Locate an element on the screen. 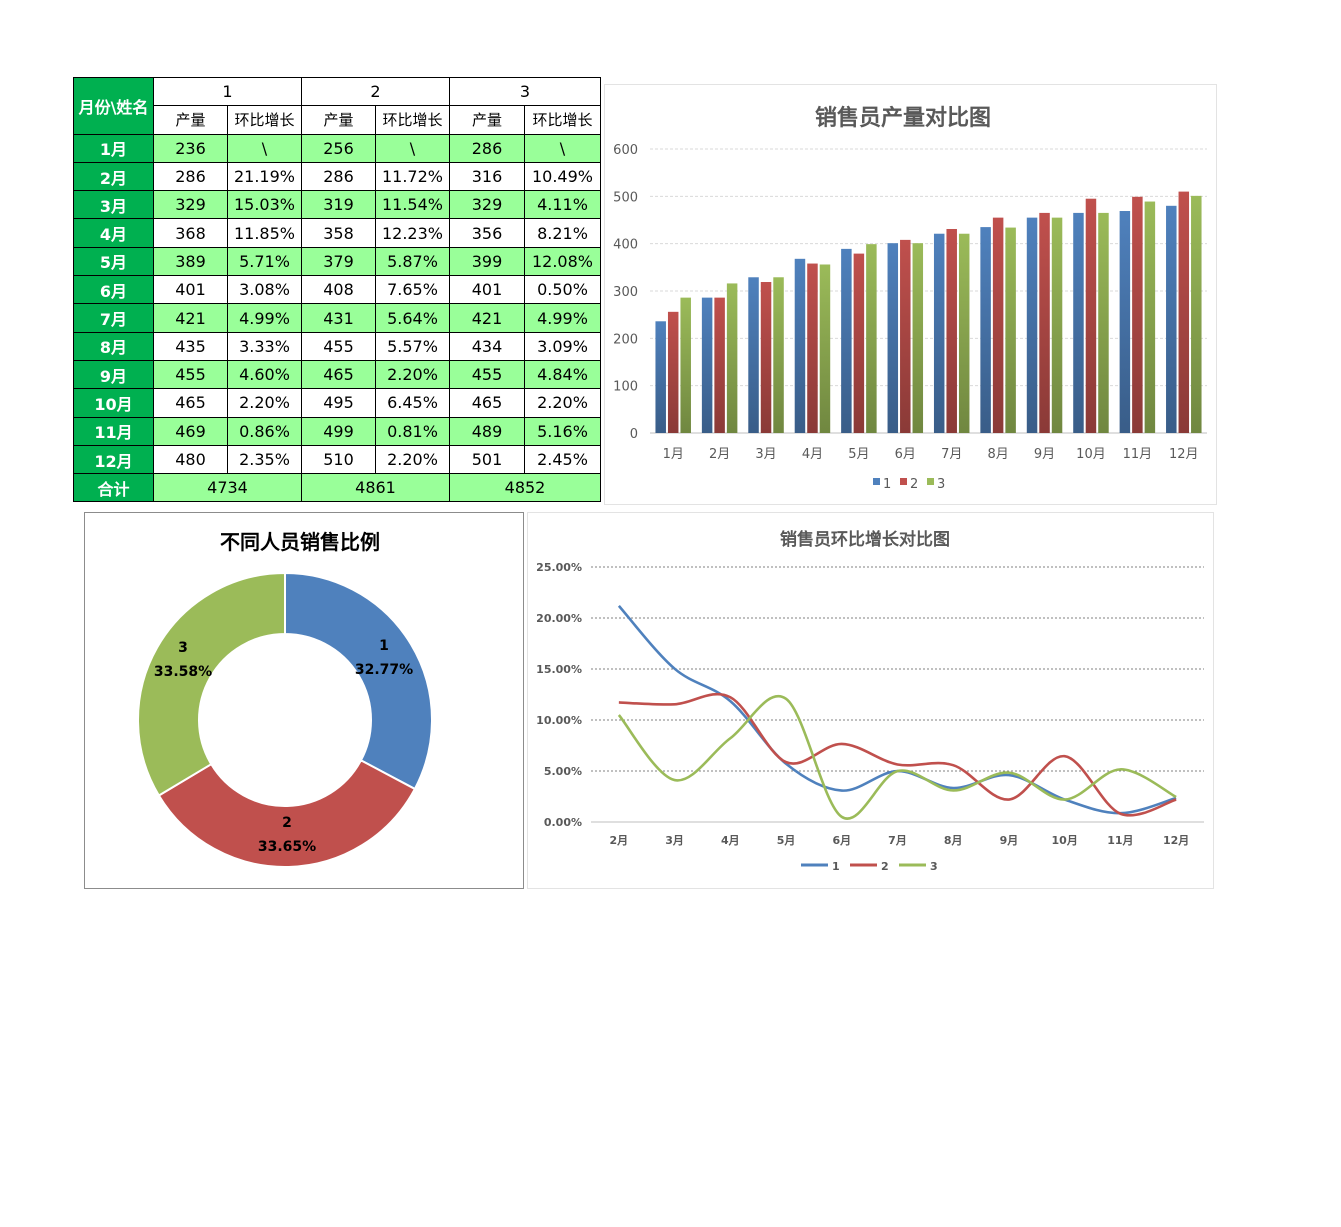 The height and width of the screenshot is (1227, 1341). output-cell: 489 is located at coordinates (487, 431).